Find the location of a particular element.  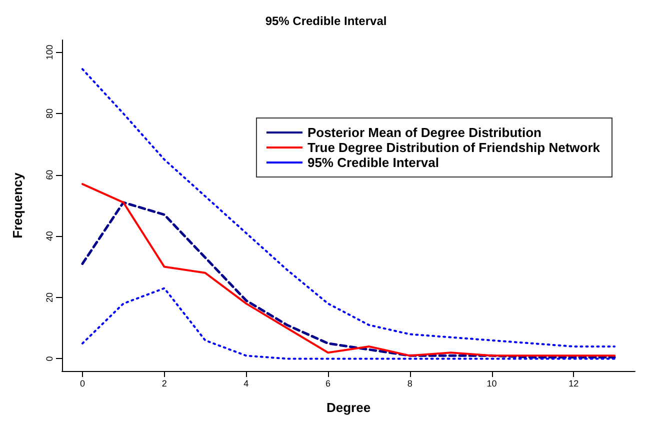

y-tick-label: 80 is located at coordinates (49, 113).